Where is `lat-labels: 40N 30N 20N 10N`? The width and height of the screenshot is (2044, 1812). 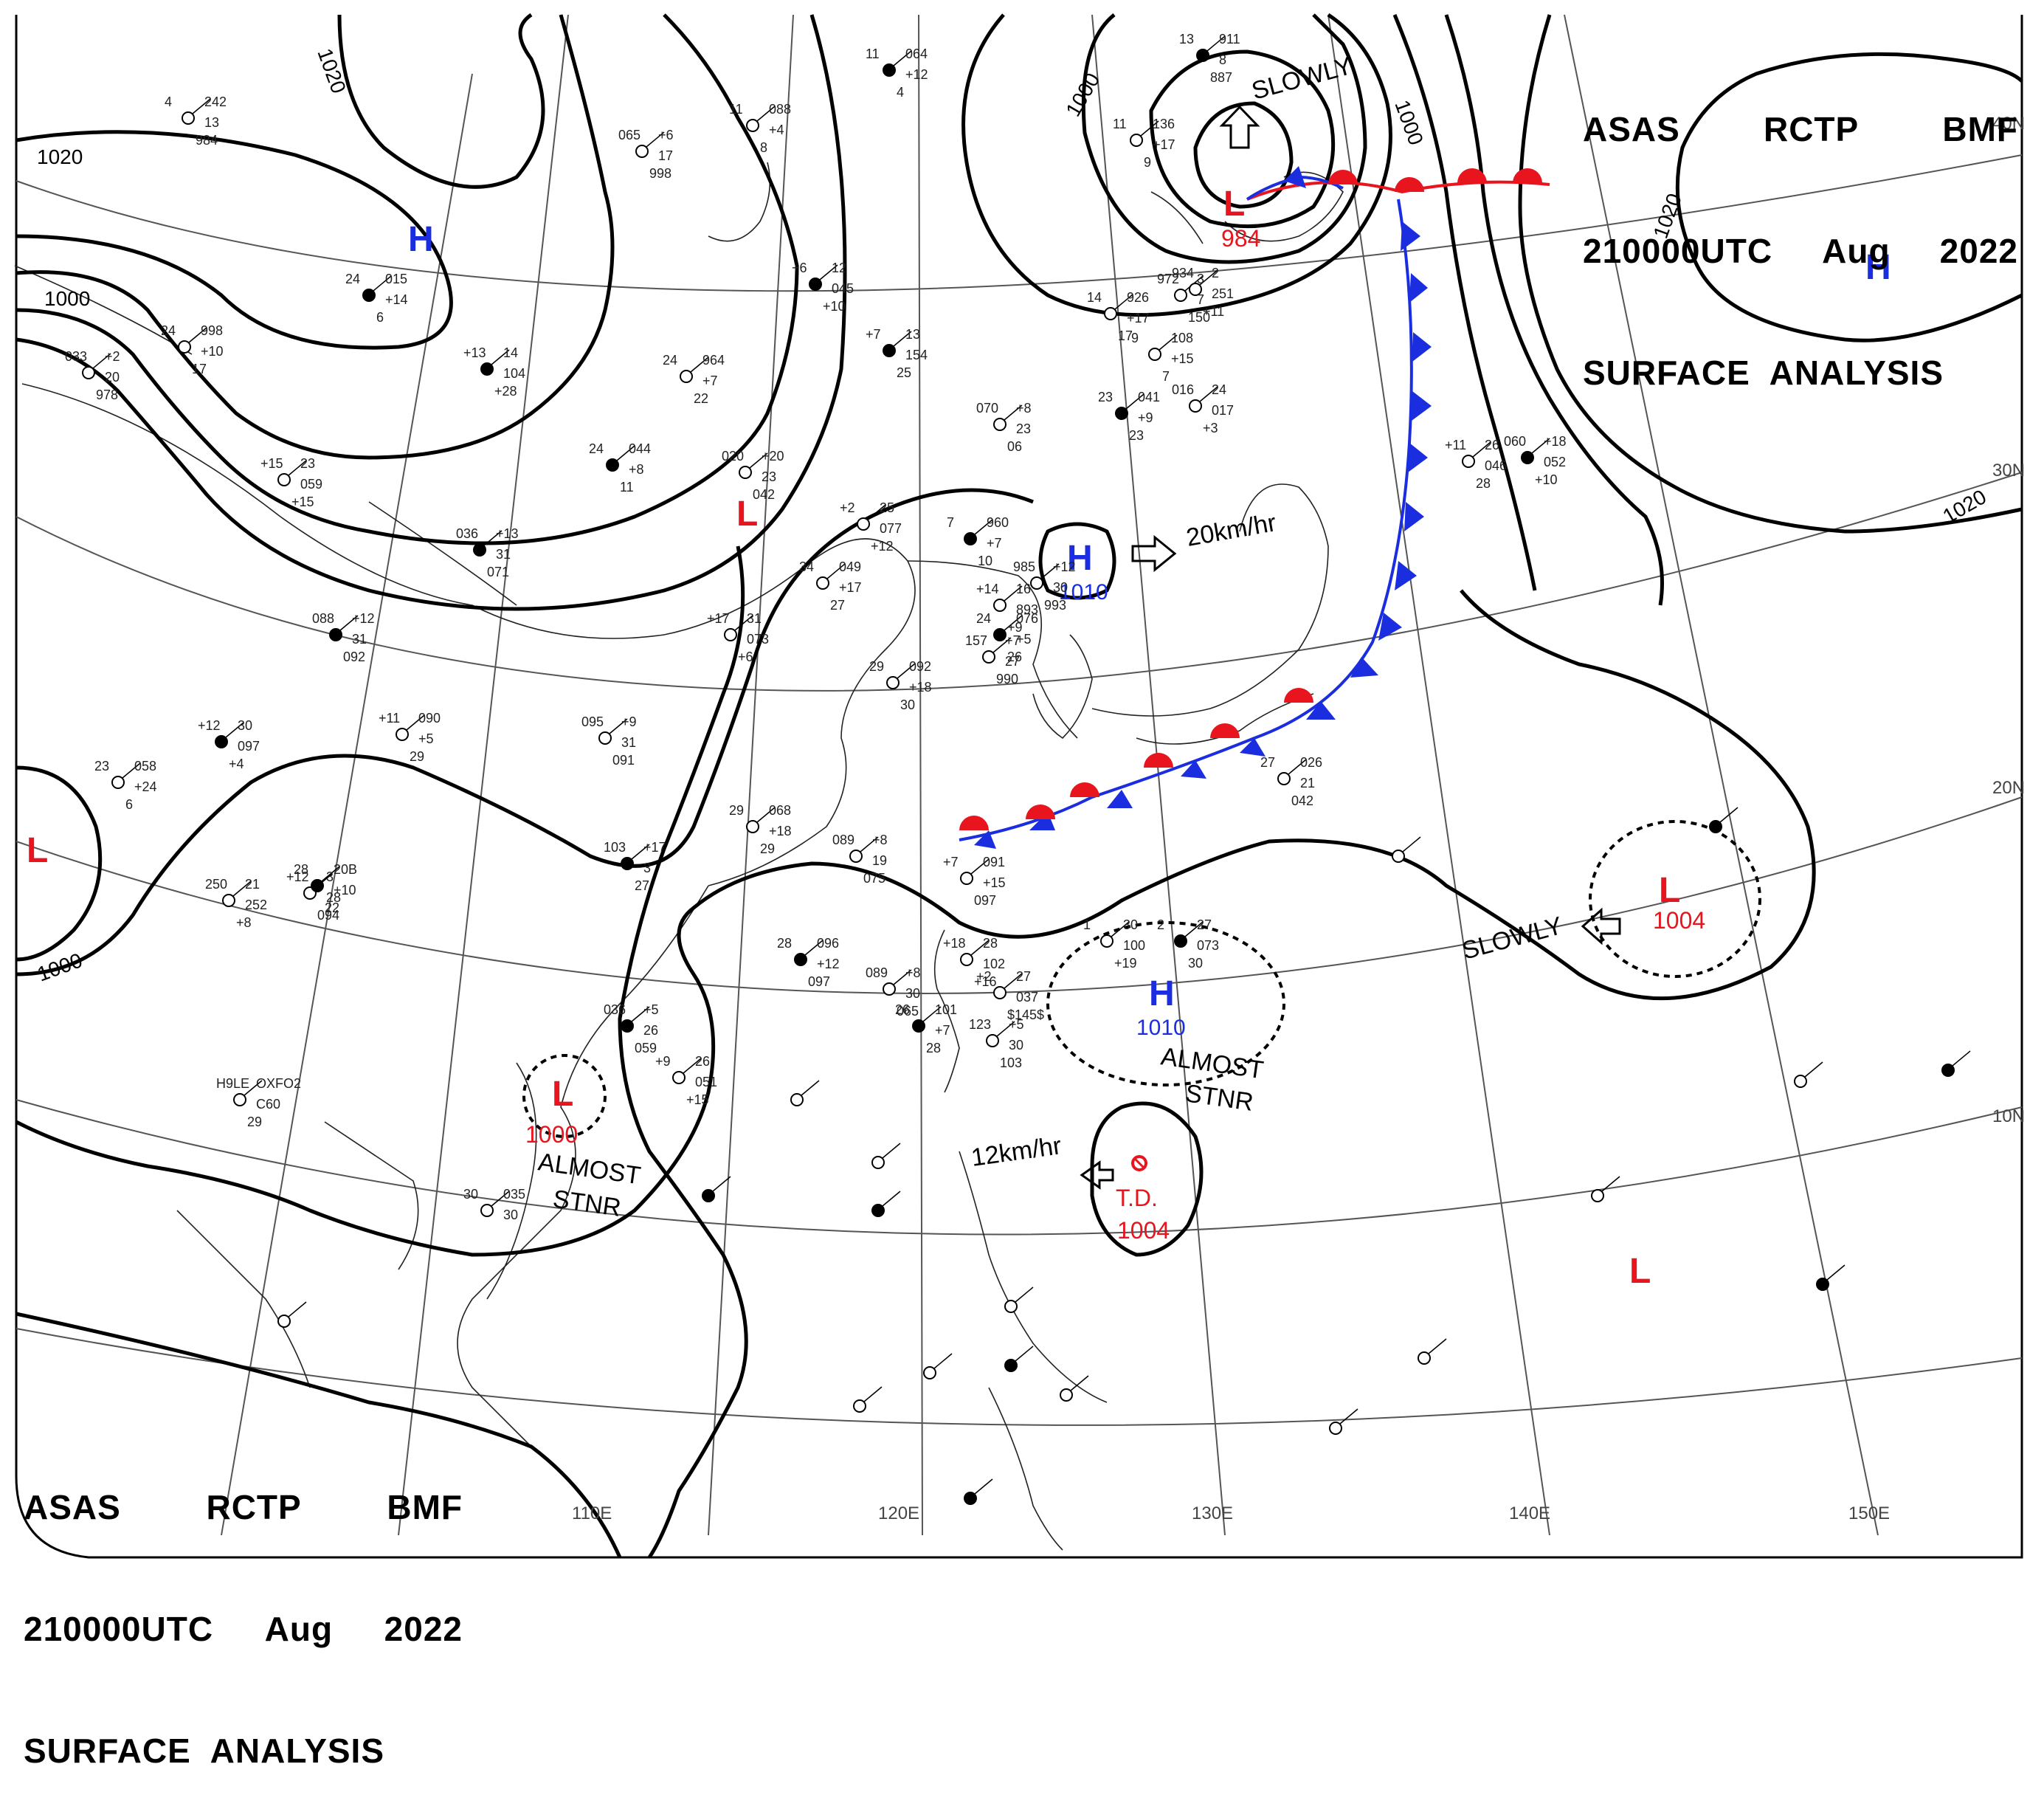
lat-labels: 40N 30N 20N 10N is located at coordinates (2008, 620).